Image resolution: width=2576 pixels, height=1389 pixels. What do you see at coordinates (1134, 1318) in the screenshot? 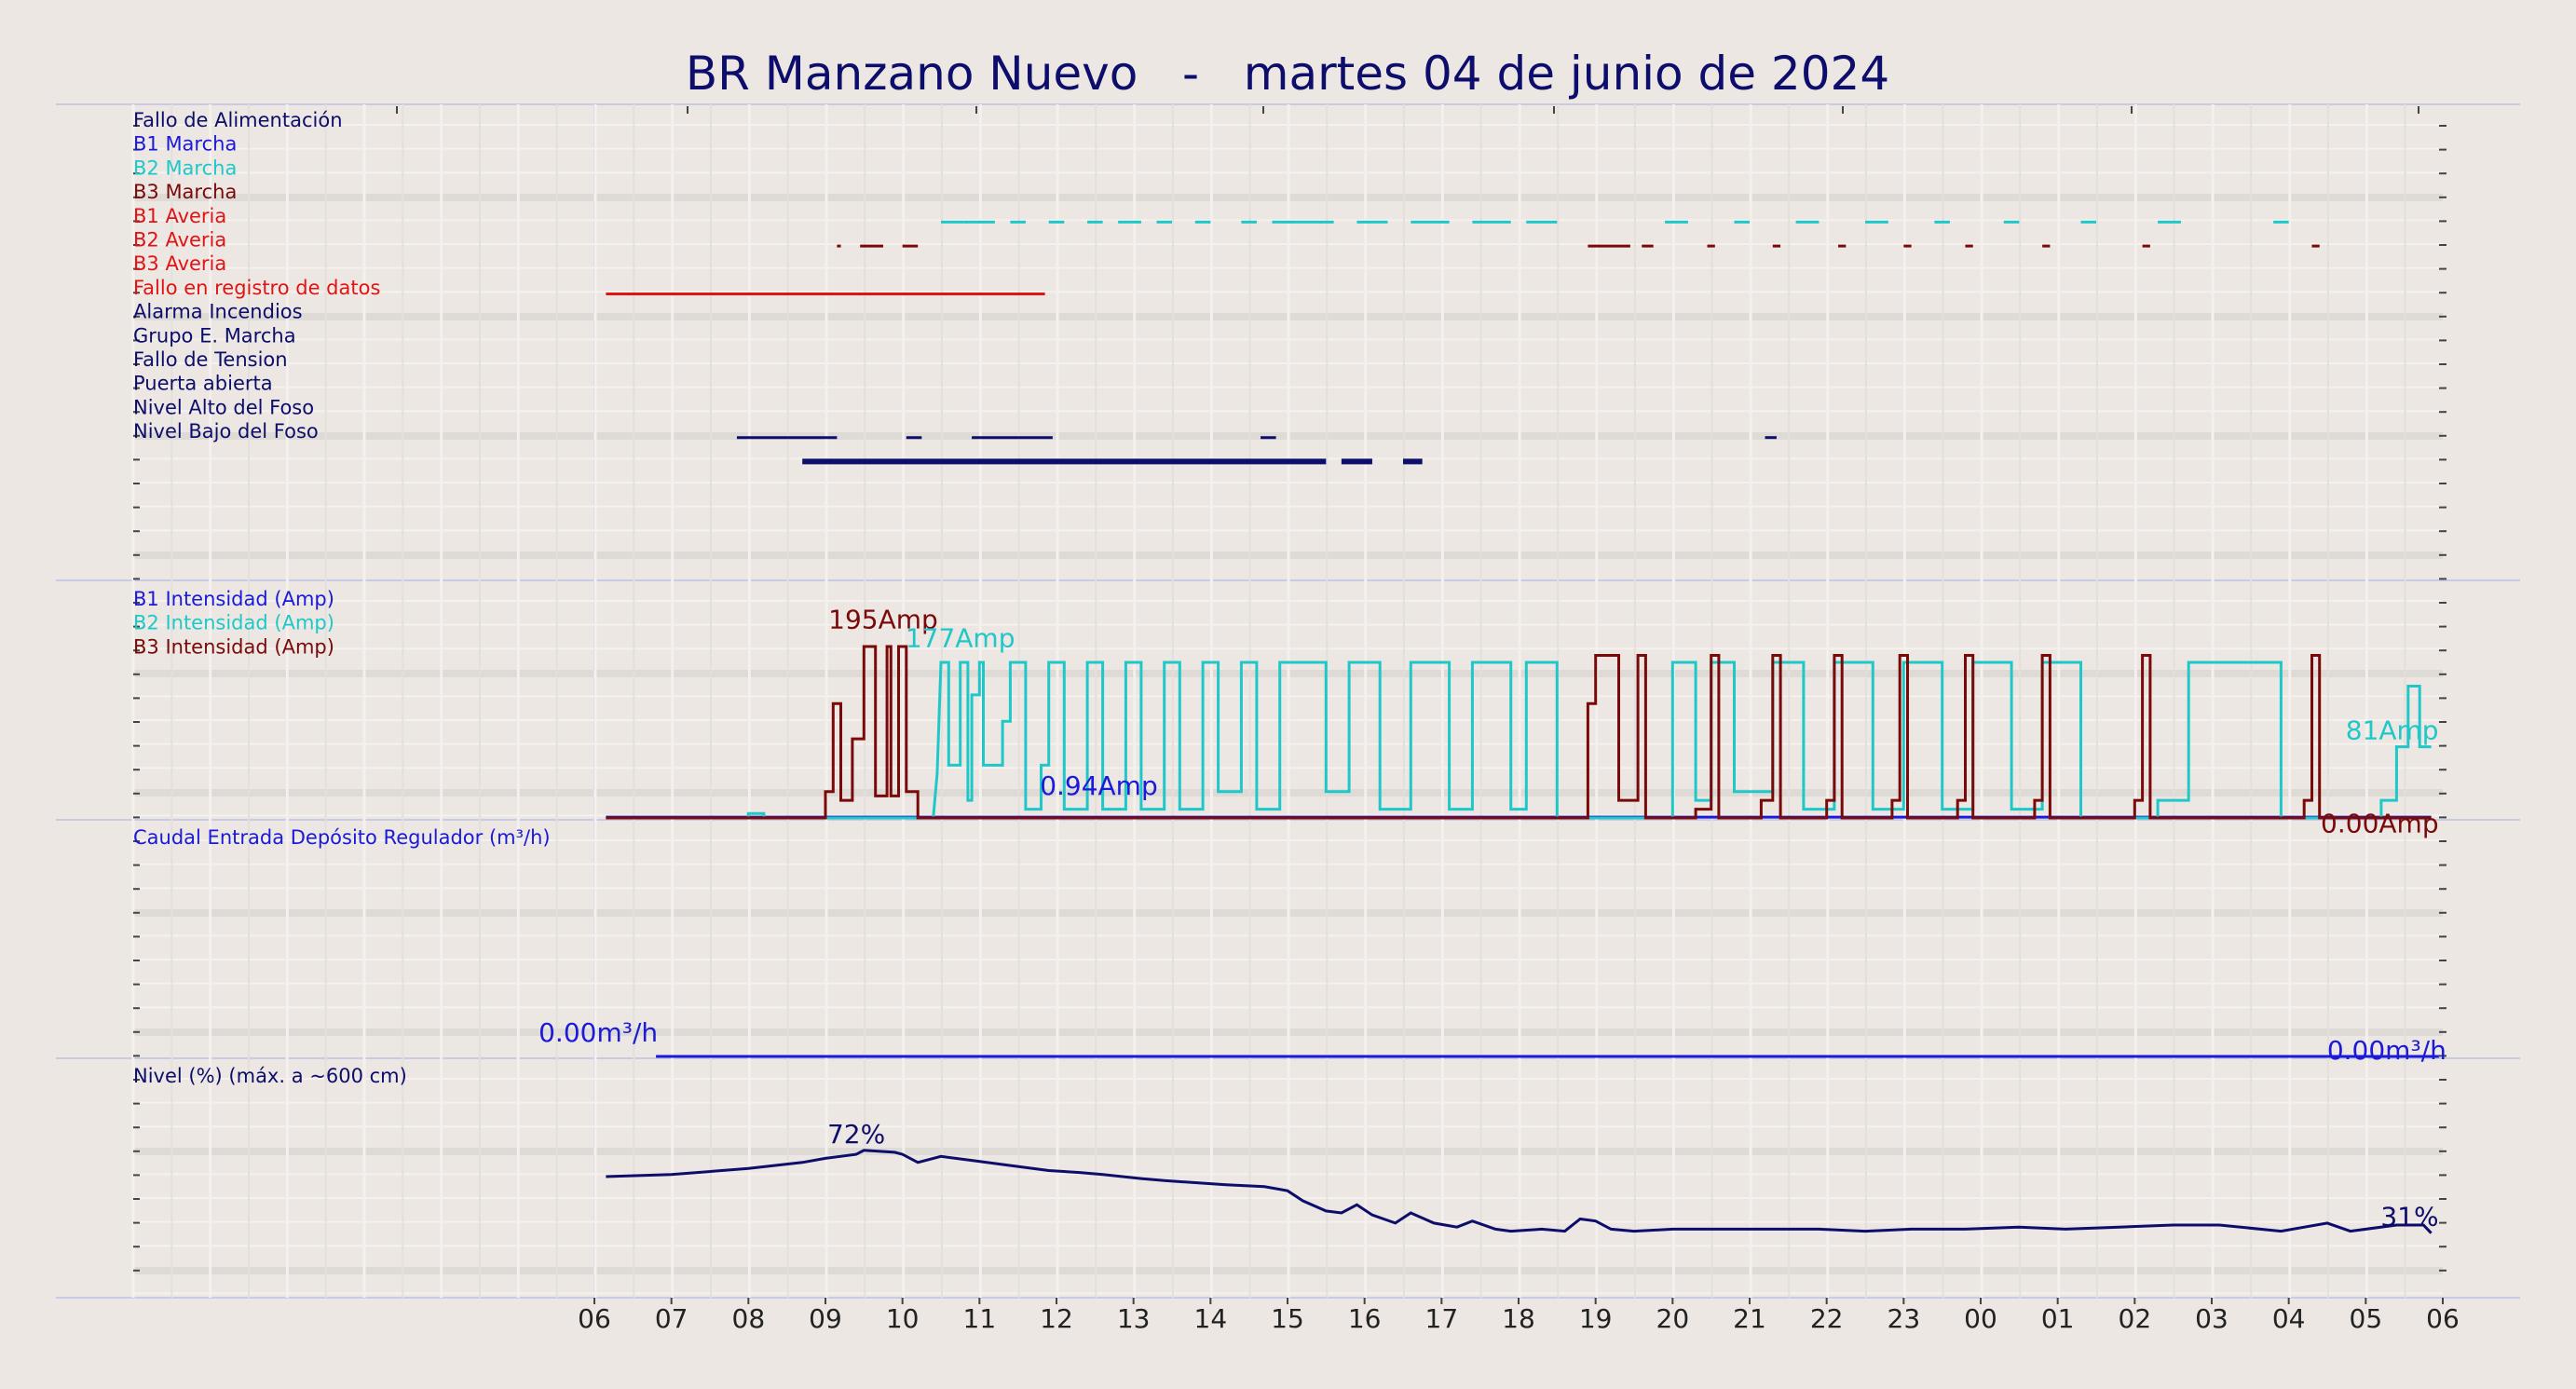
I see `x-tick-label: 13` at bounding box center [1134, 1318].